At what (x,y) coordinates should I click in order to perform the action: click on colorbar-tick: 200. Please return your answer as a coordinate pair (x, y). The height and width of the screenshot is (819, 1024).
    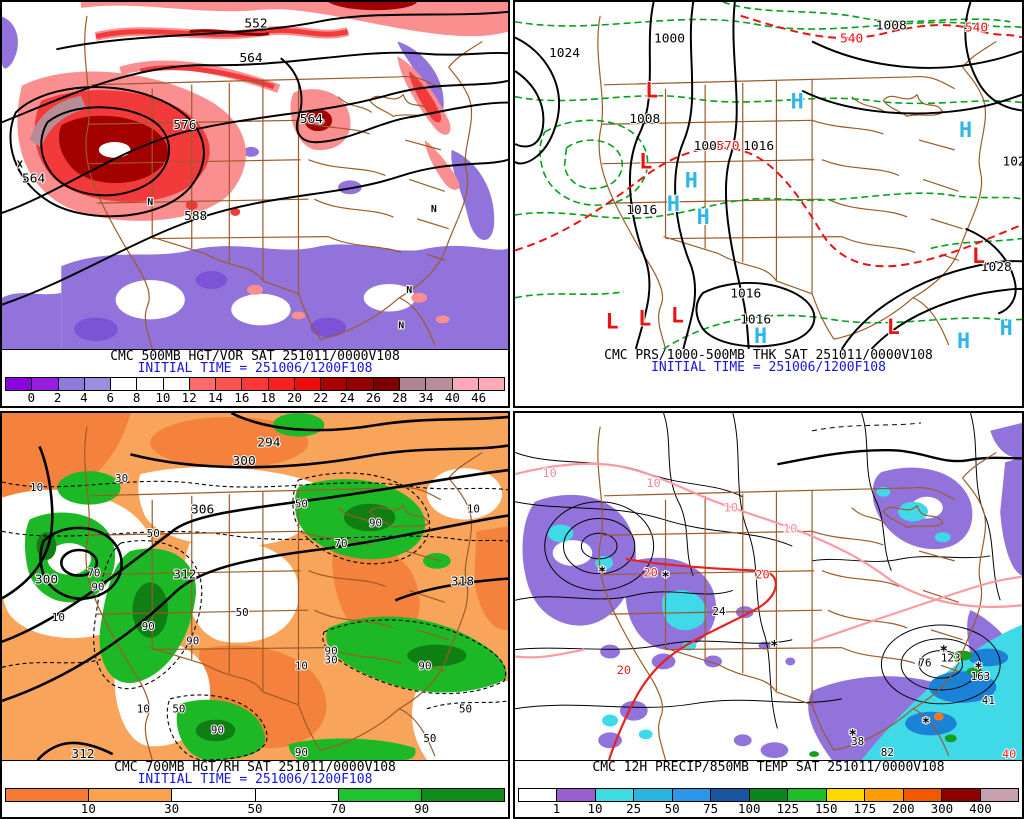
    Looking at the image, I should click on (903, 808).